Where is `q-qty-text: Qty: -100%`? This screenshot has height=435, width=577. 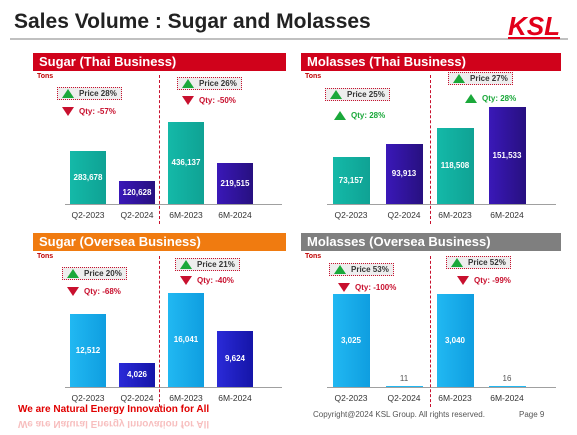 q-qty-text: Qty: -100% is located at coordinates (376, 287).